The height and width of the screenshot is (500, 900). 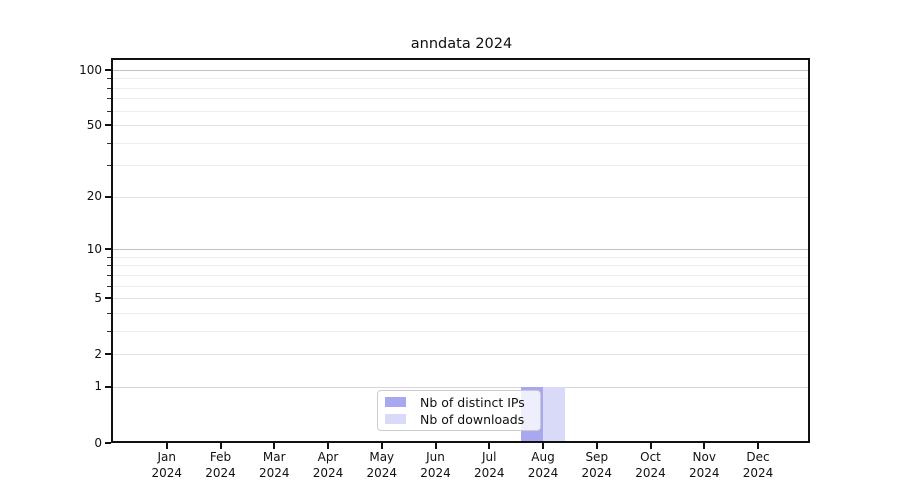 What do you see at coordinates (98, 297) in the screenshot?
I see `y-tick-label: 5` at bounding box center [98, 297].